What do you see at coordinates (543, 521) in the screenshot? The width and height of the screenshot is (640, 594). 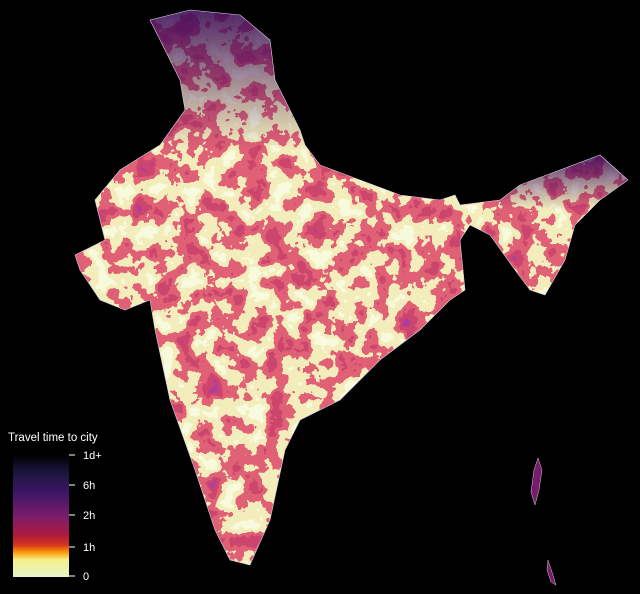 I see `islands` at bounding box center [543, 521].